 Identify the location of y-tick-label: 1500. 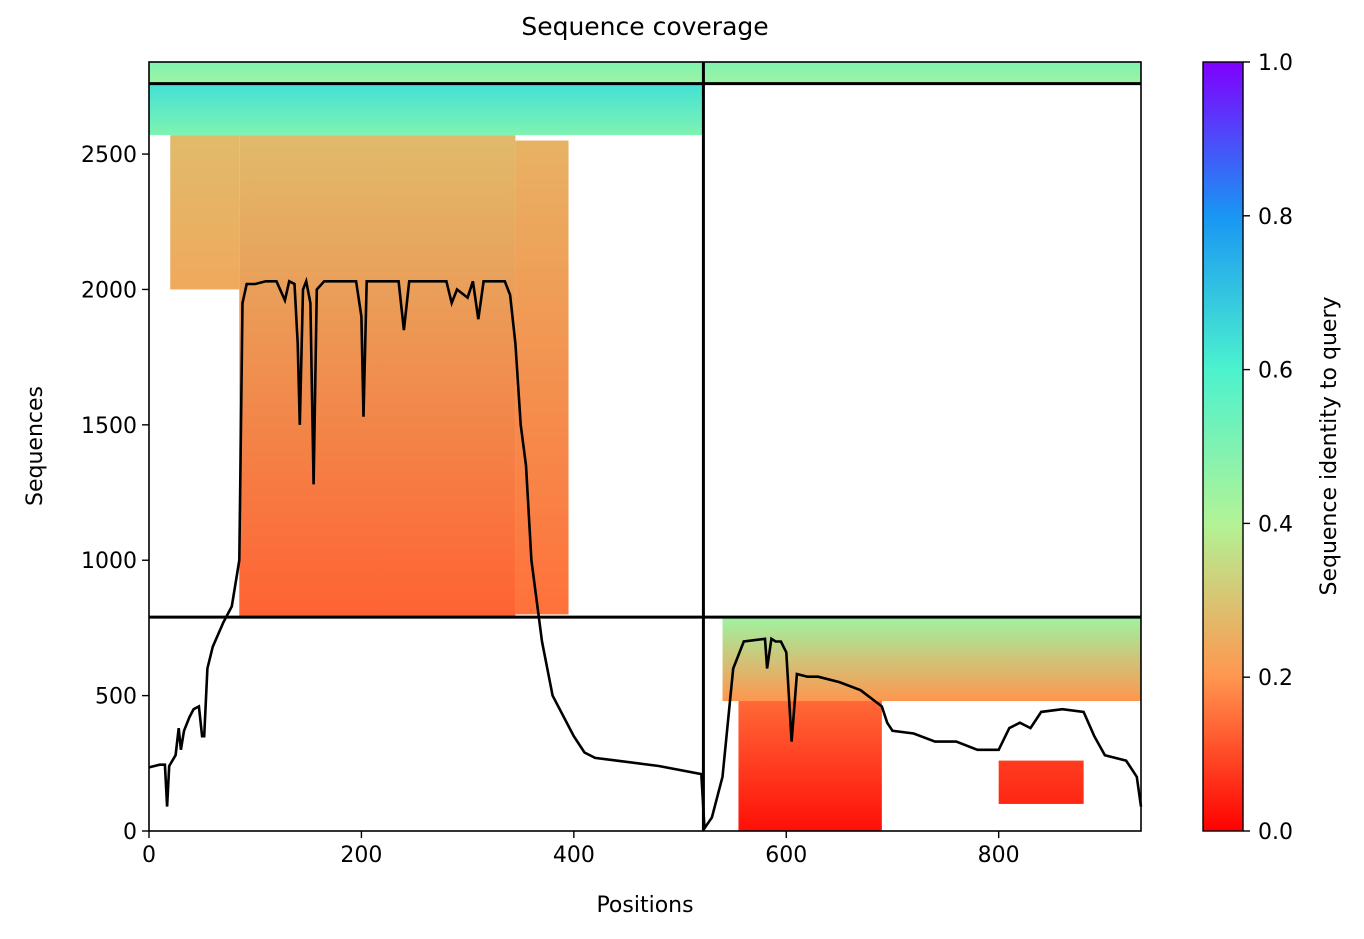
(109, 426).